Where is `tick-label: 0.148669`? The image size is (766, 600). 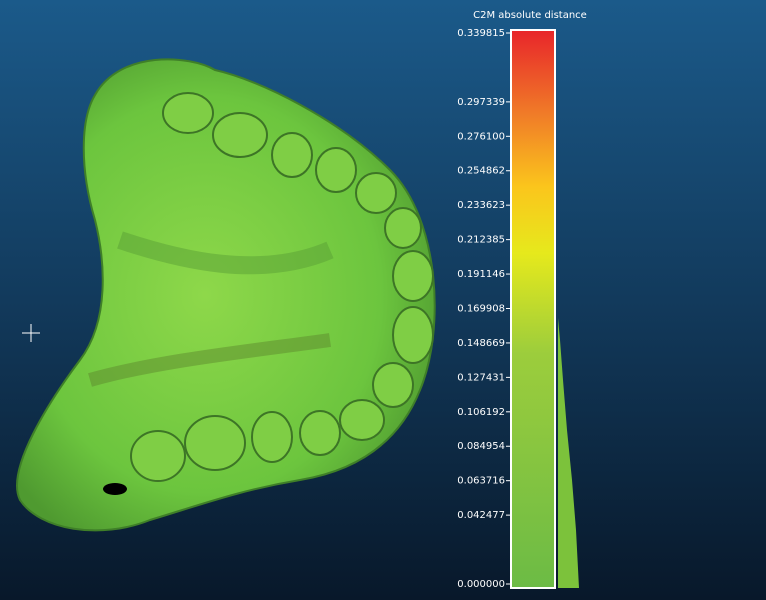
tick-label: 0.148669 is located at coordinates (481, 343).